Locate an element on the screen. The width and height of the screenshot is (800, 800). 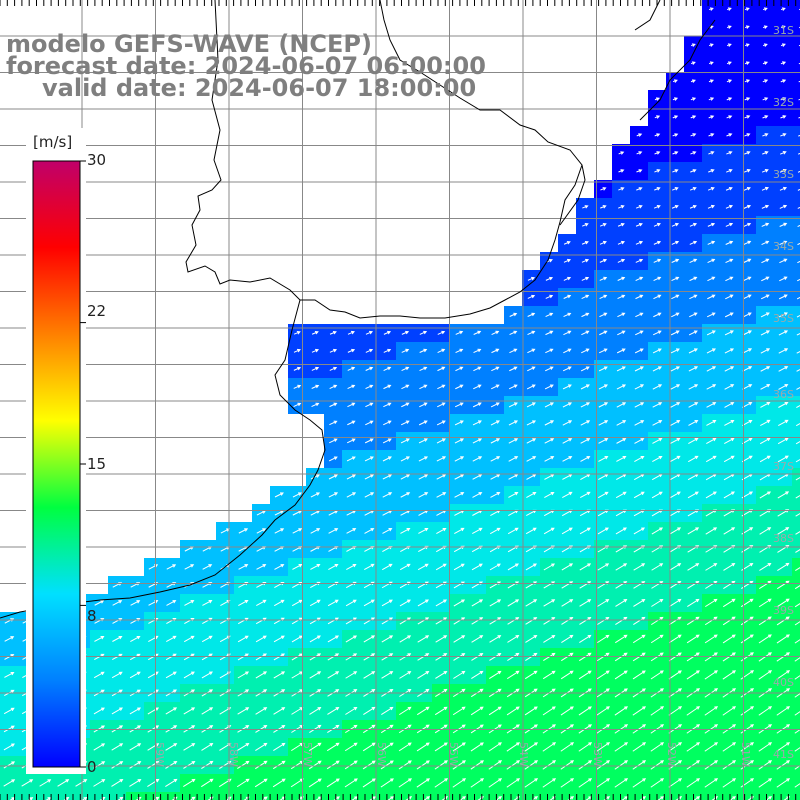
forecast-date: forecast date: 2024-06-07 06:00:00 is located at coordinates (246, 66).